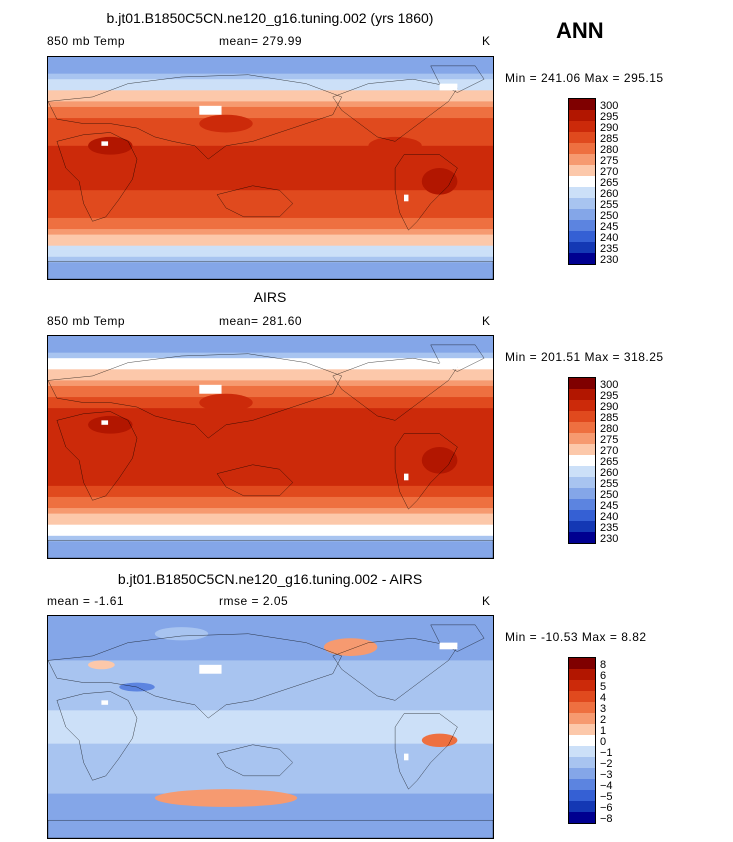 The width and height of the screenshot is (733, 842). What do you see at coordinates (609, 150) in the screenshot?
I see `colorbar-tick-label: 280` at bounding box center [609, 150].